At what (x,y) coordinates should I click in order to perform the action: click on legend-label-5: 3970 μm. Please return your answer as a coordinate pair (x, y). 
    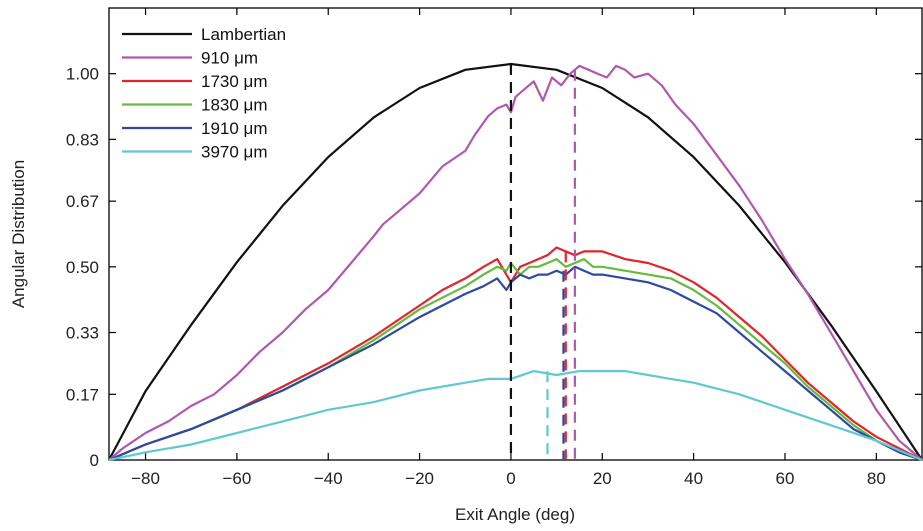
    Looking at the image, I should click on (234, 152).